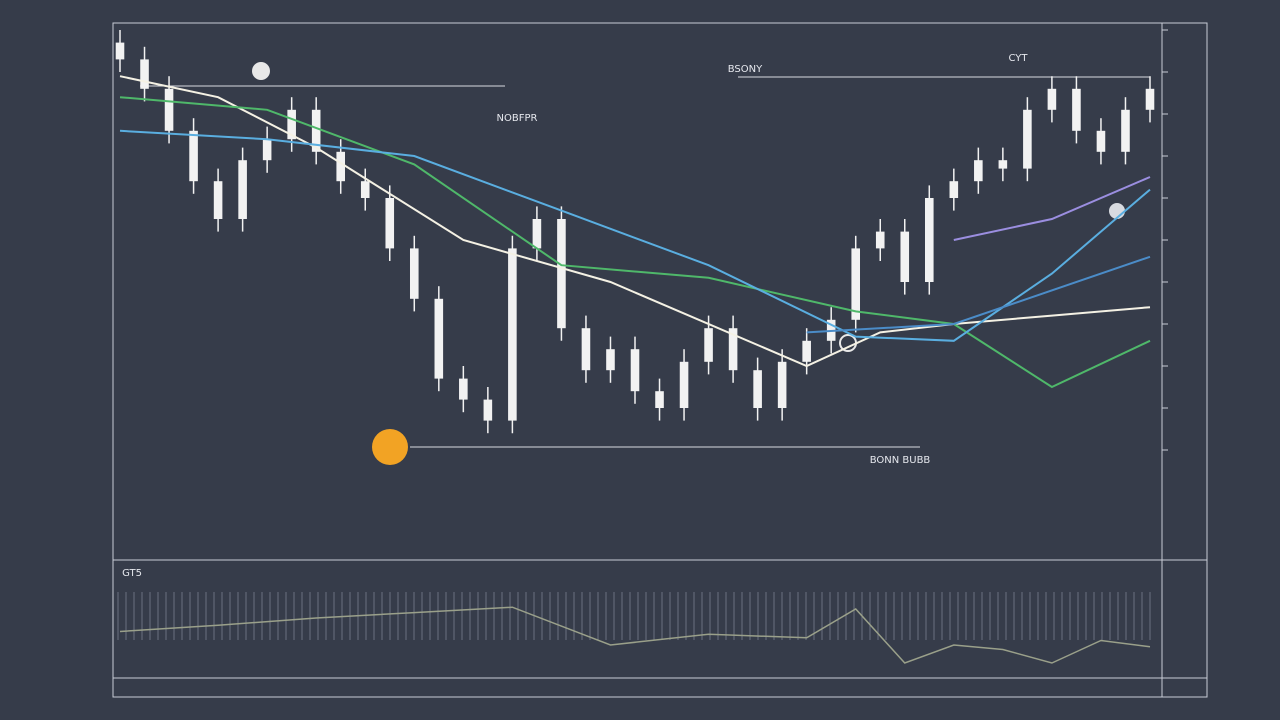 This screenshot has width=1280, height=720. Describe the element at coordinates (132, 573) in the screenshot. I see `annotation: GT5` at that location.